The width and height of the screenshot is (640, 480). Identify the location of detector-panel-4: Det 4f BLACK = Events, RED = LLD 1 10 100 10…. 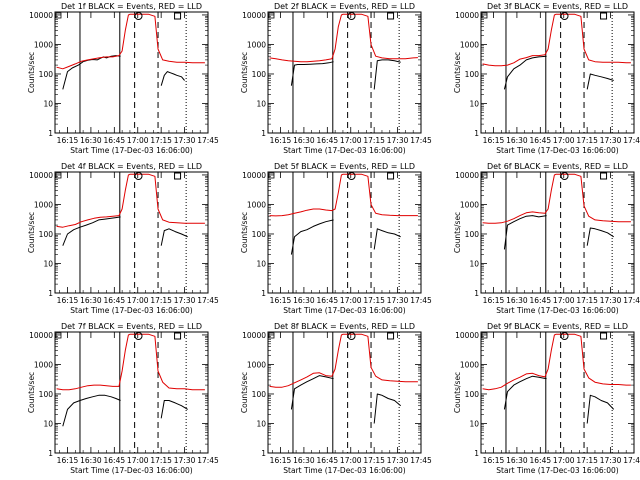
(123, 238).